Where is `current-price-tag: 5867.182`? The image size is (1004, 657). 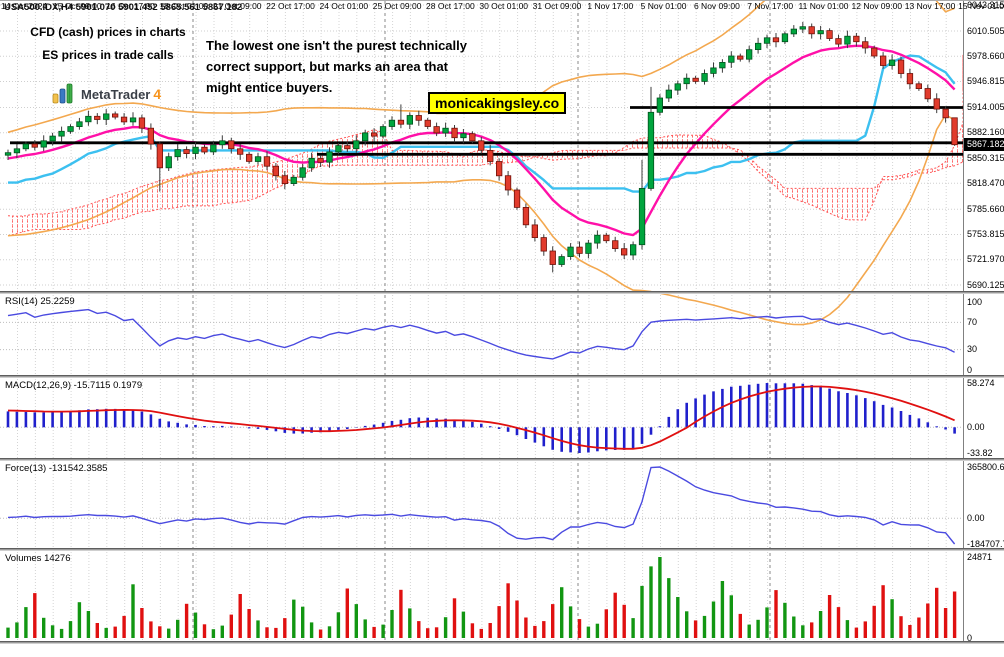 current-price-tag: 5867.182 is located at coordinates (984, 144).